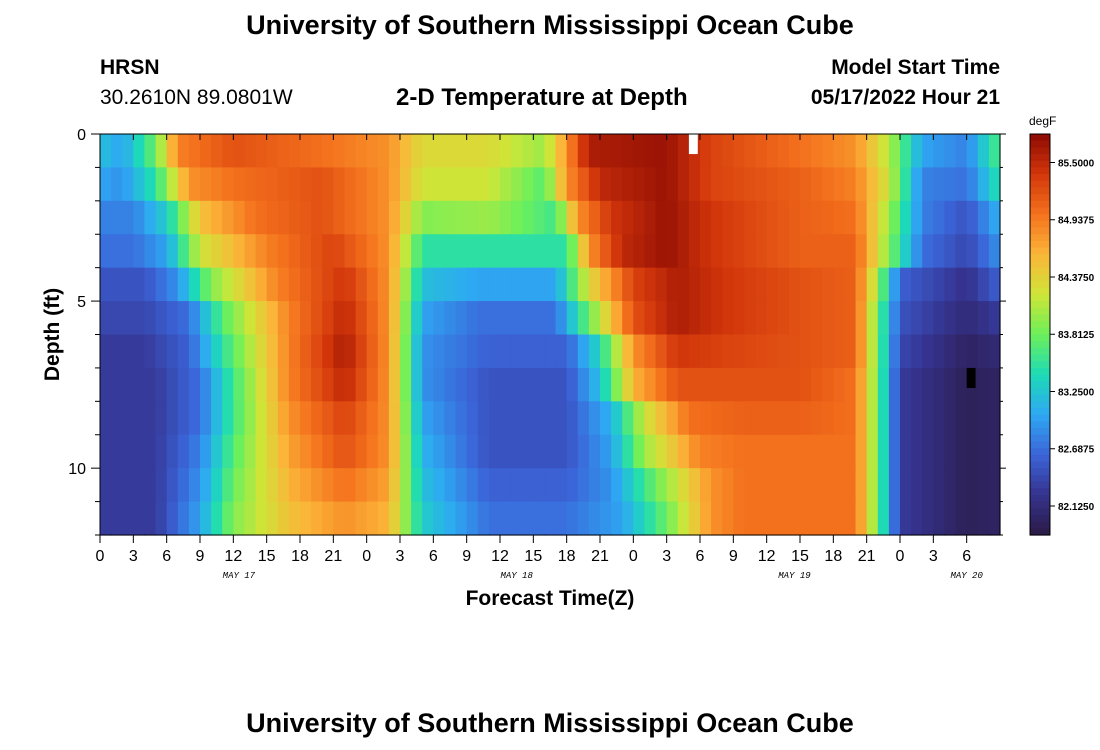 This screenshot has width=1100, height=750. Describe the element at coordinates (500, 556) in the screenshot. I see `x-tick-label: 12` at that location.